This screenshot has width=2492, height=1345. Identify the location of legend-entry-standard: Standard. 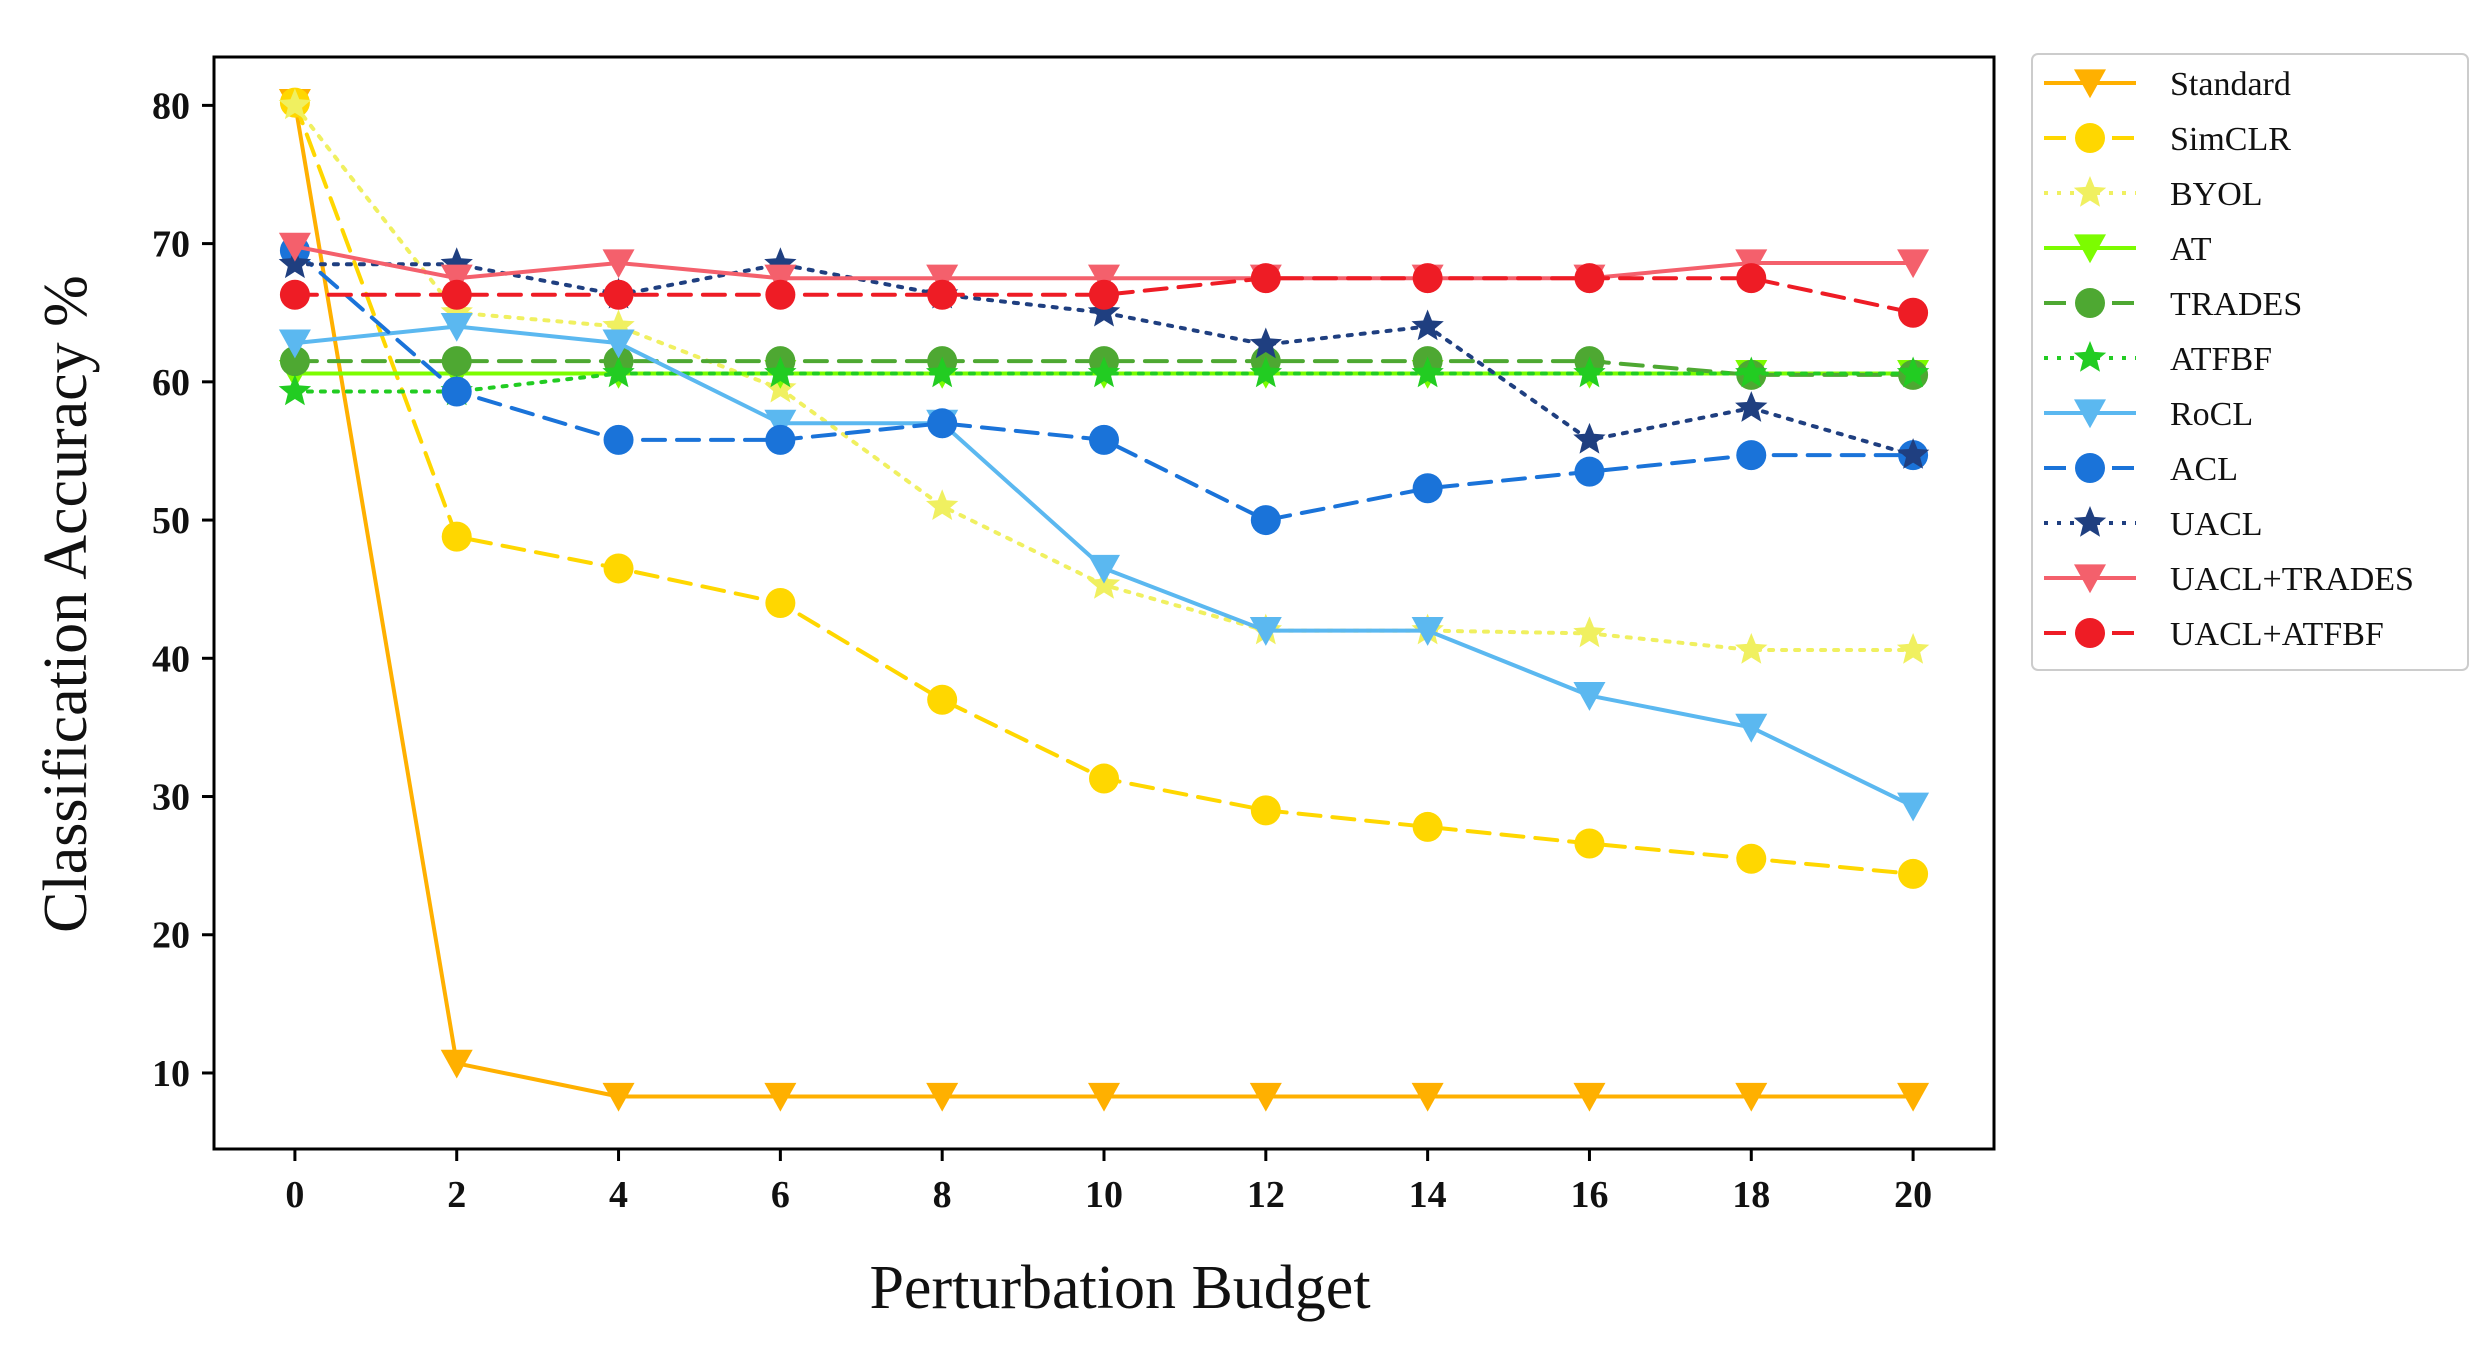
(2167, 84).